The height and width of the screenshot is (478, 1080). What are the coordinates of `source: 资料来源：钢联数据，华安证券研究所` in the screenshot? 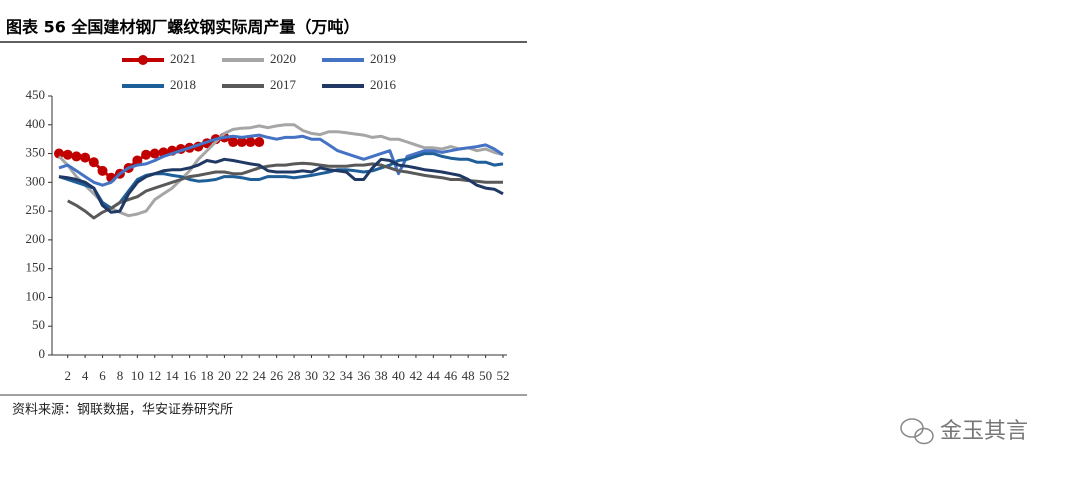 It's located at (122, 410).